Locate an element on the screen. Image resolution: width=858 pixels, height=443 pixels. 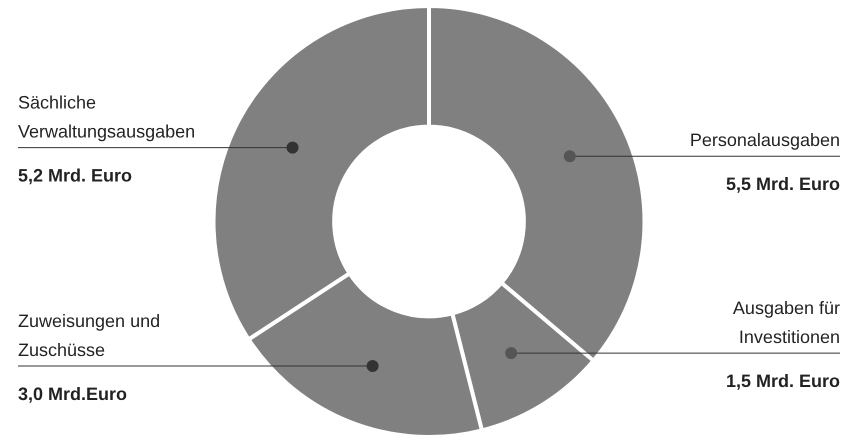
slice-label: Personalausgaben is located at coordinates (765, 140).